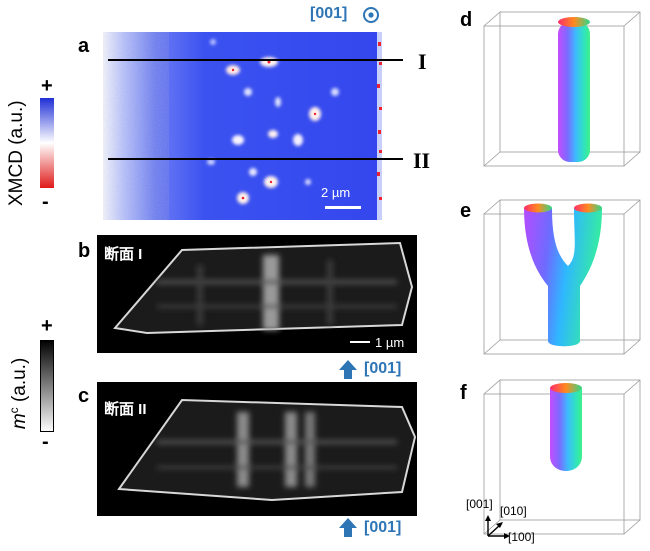 This screenshot has height=551, width=650. I want to click on panel-b-direction: [001], so click(383, 368).